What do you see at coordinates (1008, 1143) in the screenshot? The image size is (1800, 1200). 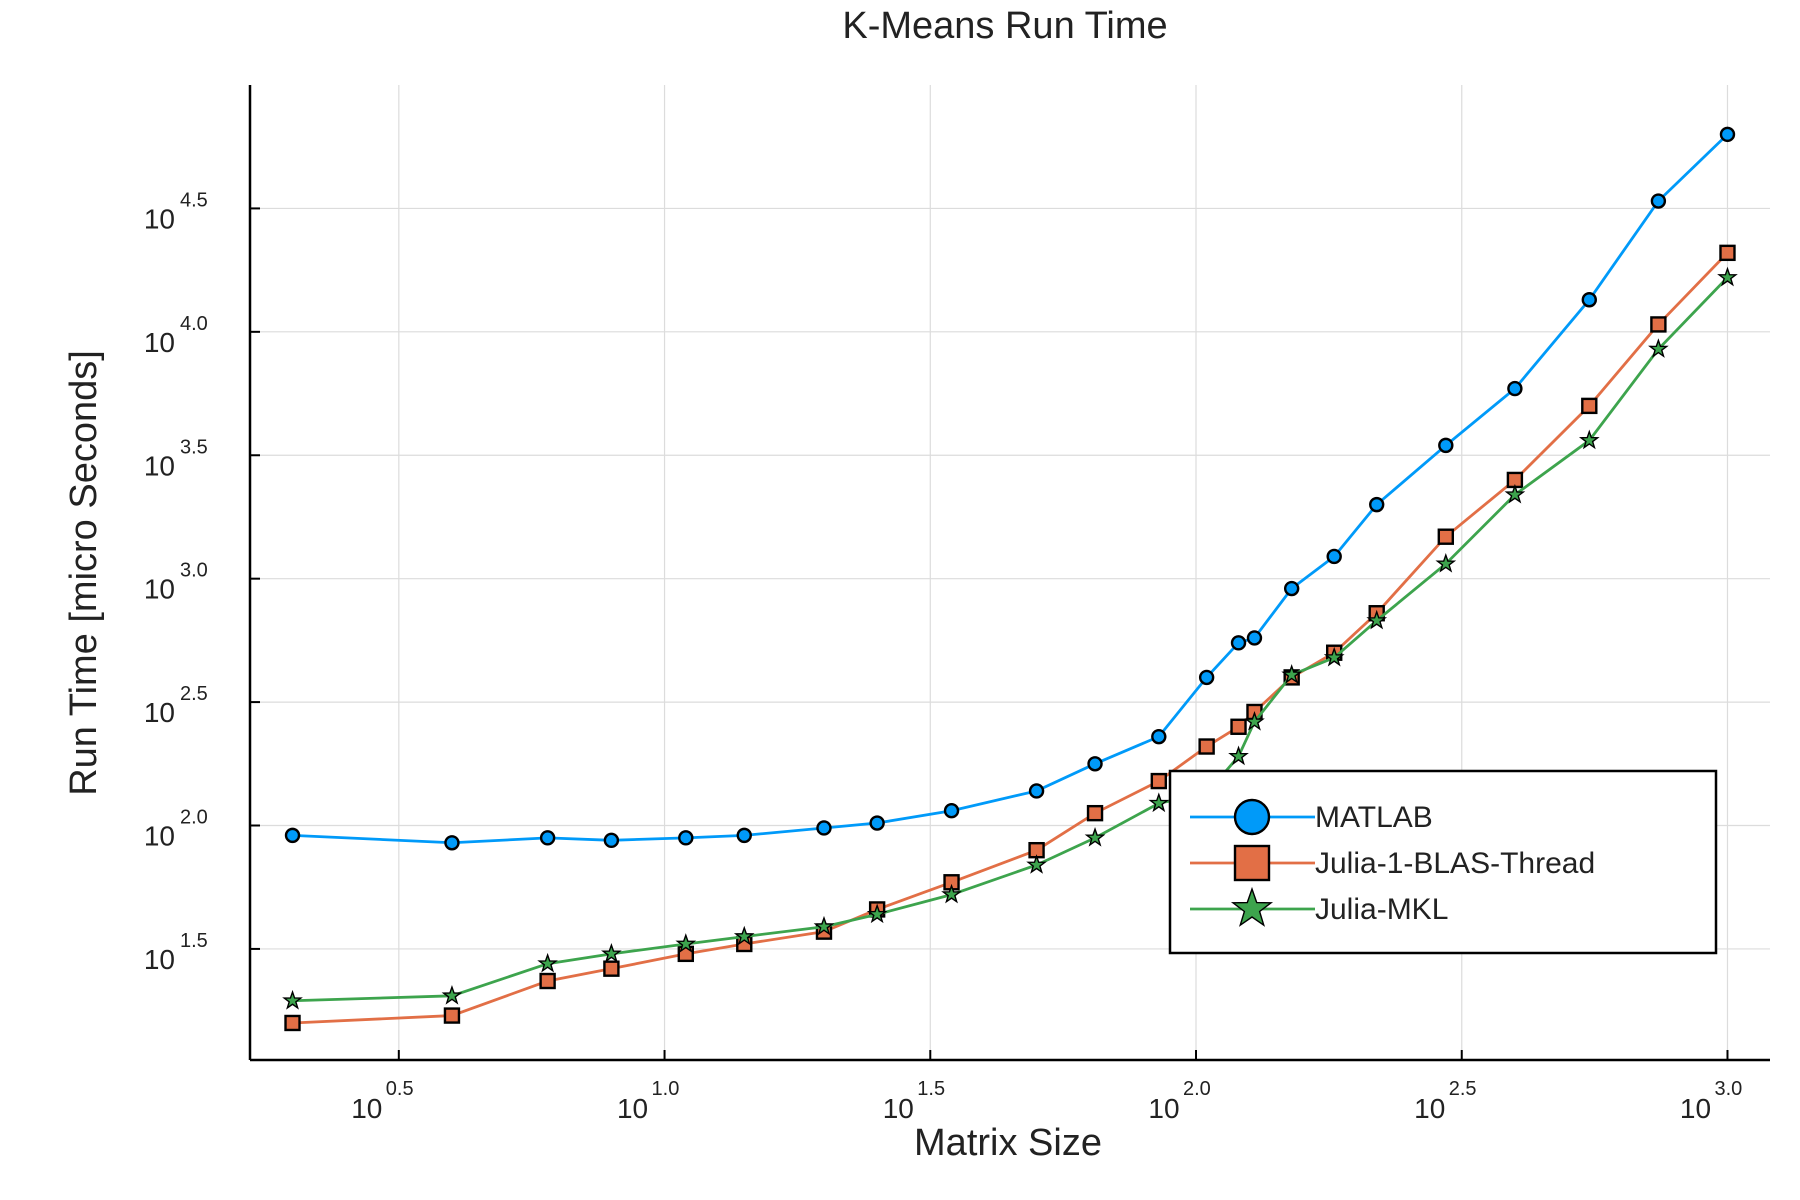 I see `x-axis-label: Matrix Size` at bounding box center [1008, 1143].